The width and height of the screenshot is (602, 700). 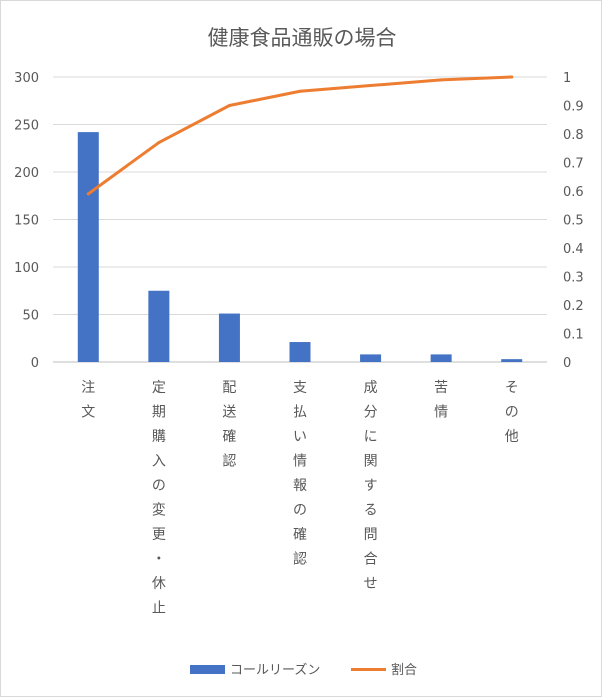 I want to click on left-tick-label: 150, so click(x=26, y=221).